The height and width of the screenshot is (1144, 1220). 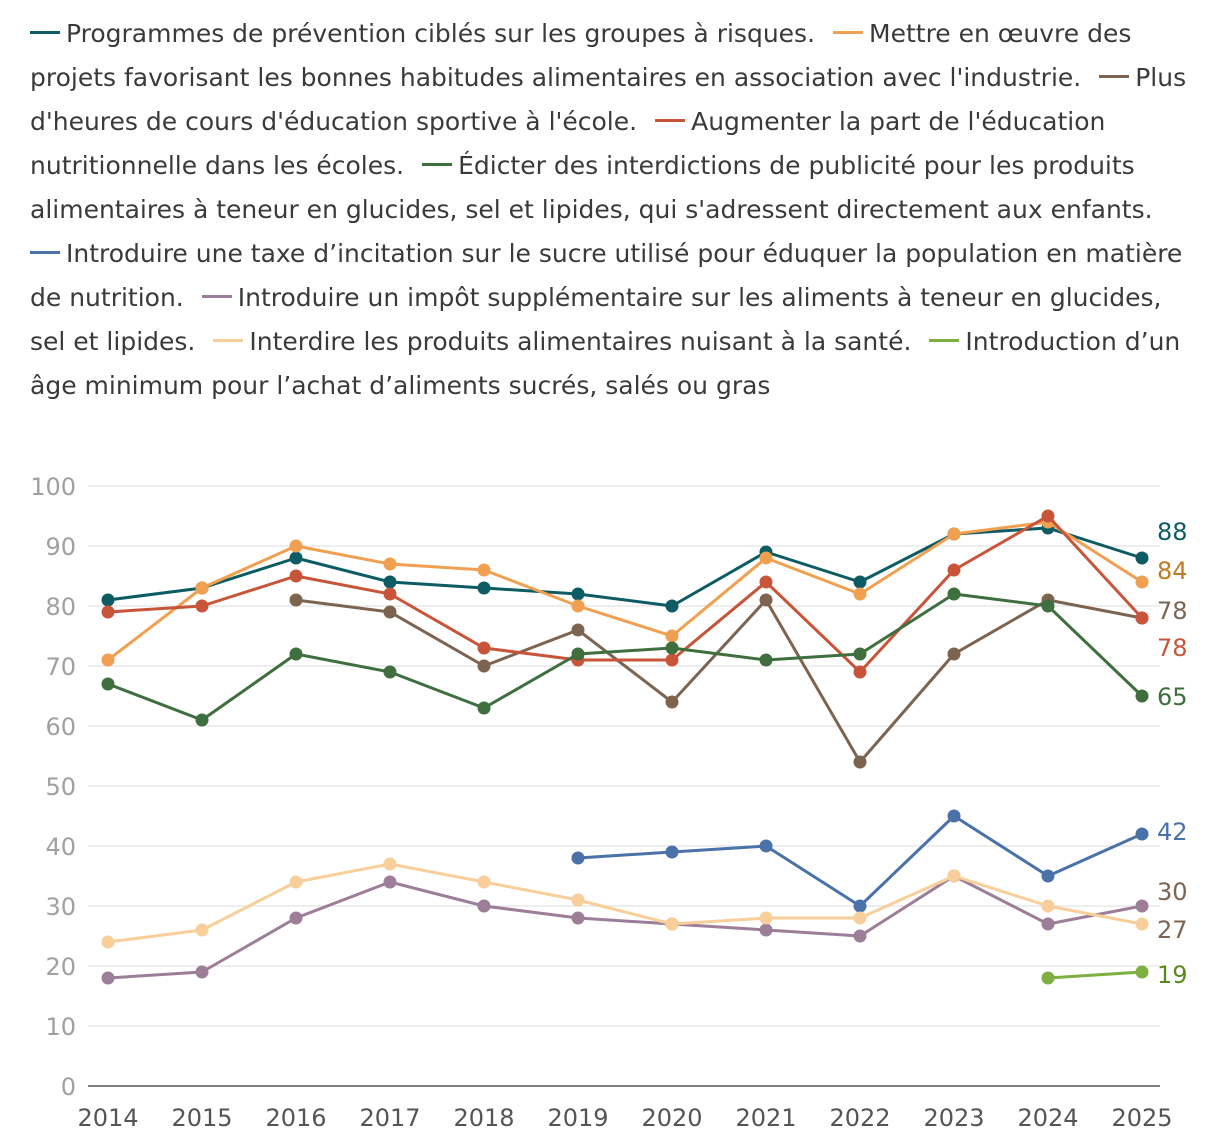 I want to click on end-value-label-7: 30, so click(x=1172, y=892).